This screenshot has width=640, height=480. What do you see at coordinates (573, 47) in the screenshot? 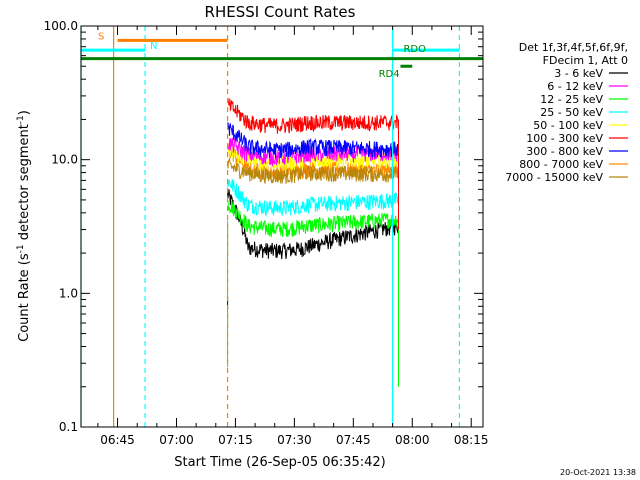
I see `legend-header-line-1: Det 1f,3f,4f,5f,6f,9f,` at bounding box center [573, 47].